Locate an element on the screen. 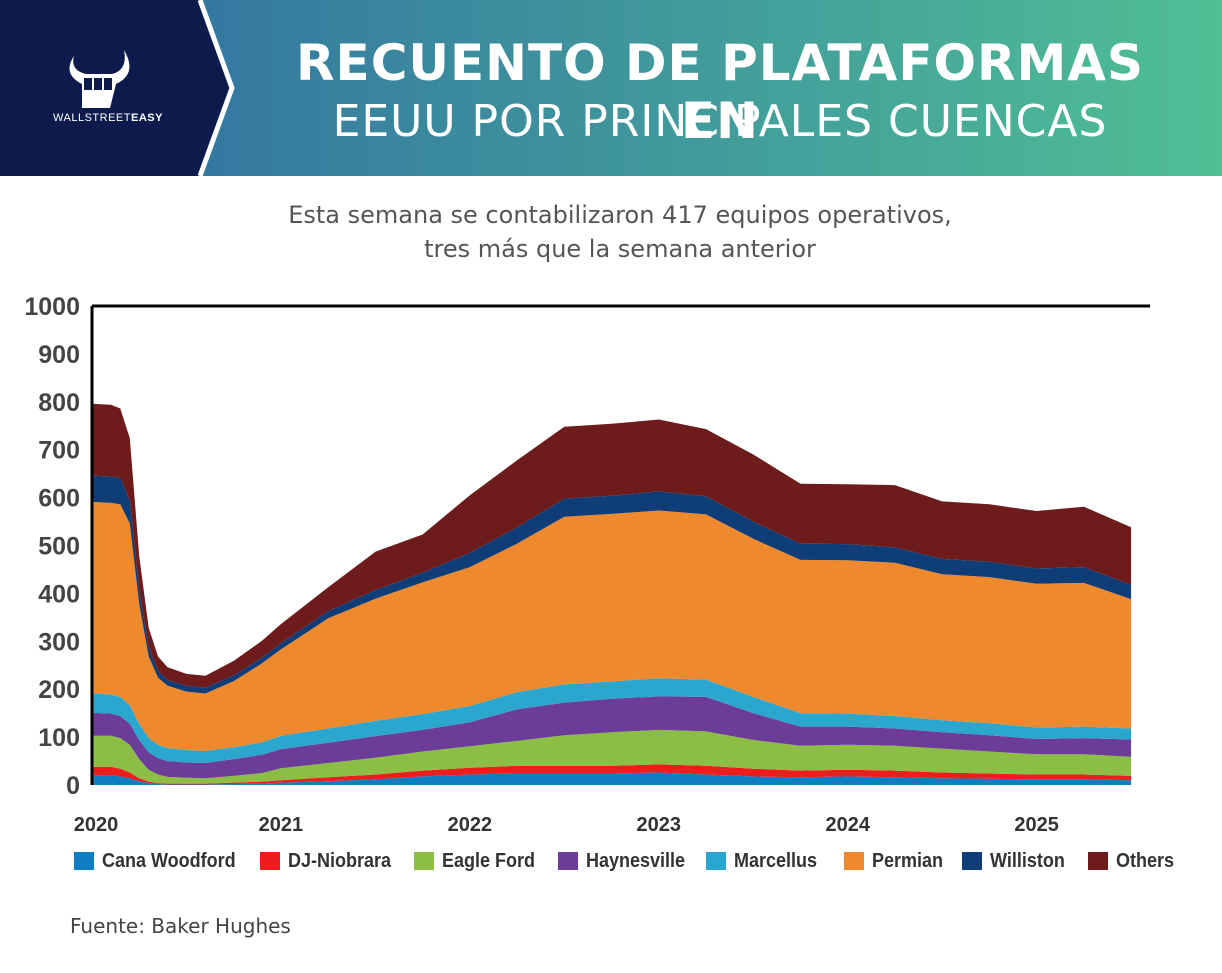 The image size is (1222, 973). x-tick-label: 2024 is located at coordinates (847, 825).